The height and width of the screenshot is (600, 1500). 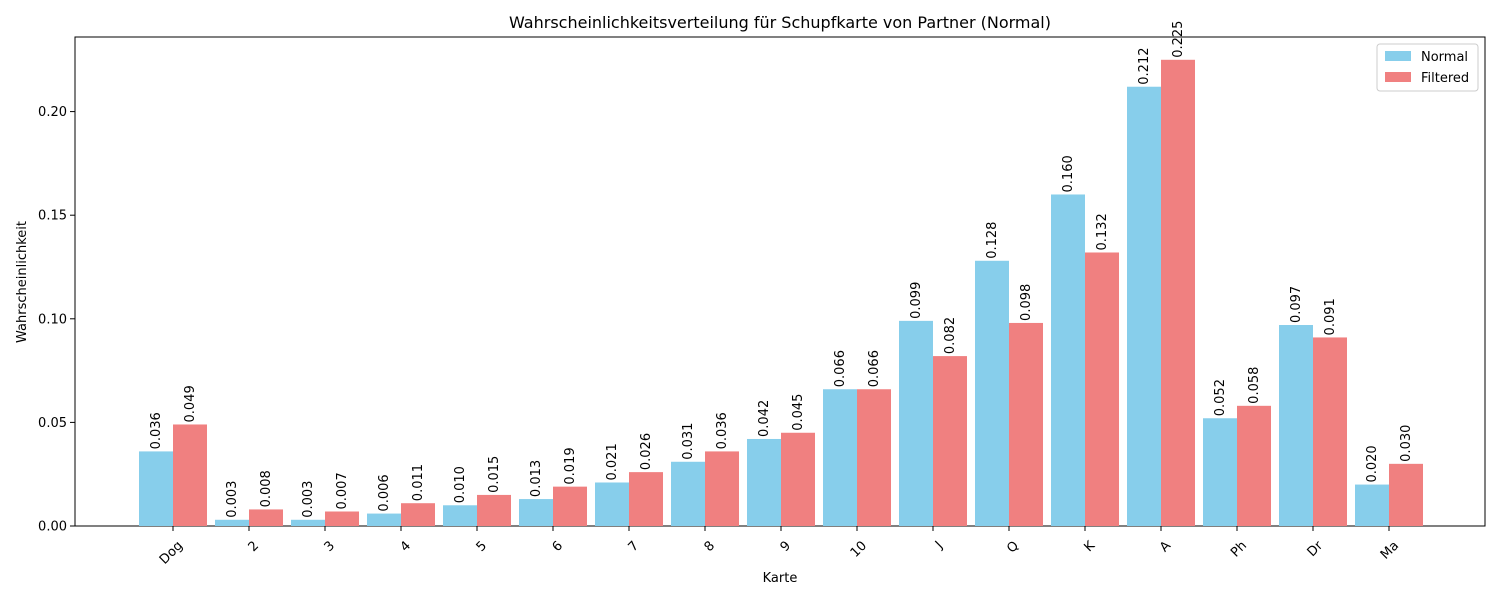 I want to click on x-tick-label: Ph, so click(x=1239, y=549).